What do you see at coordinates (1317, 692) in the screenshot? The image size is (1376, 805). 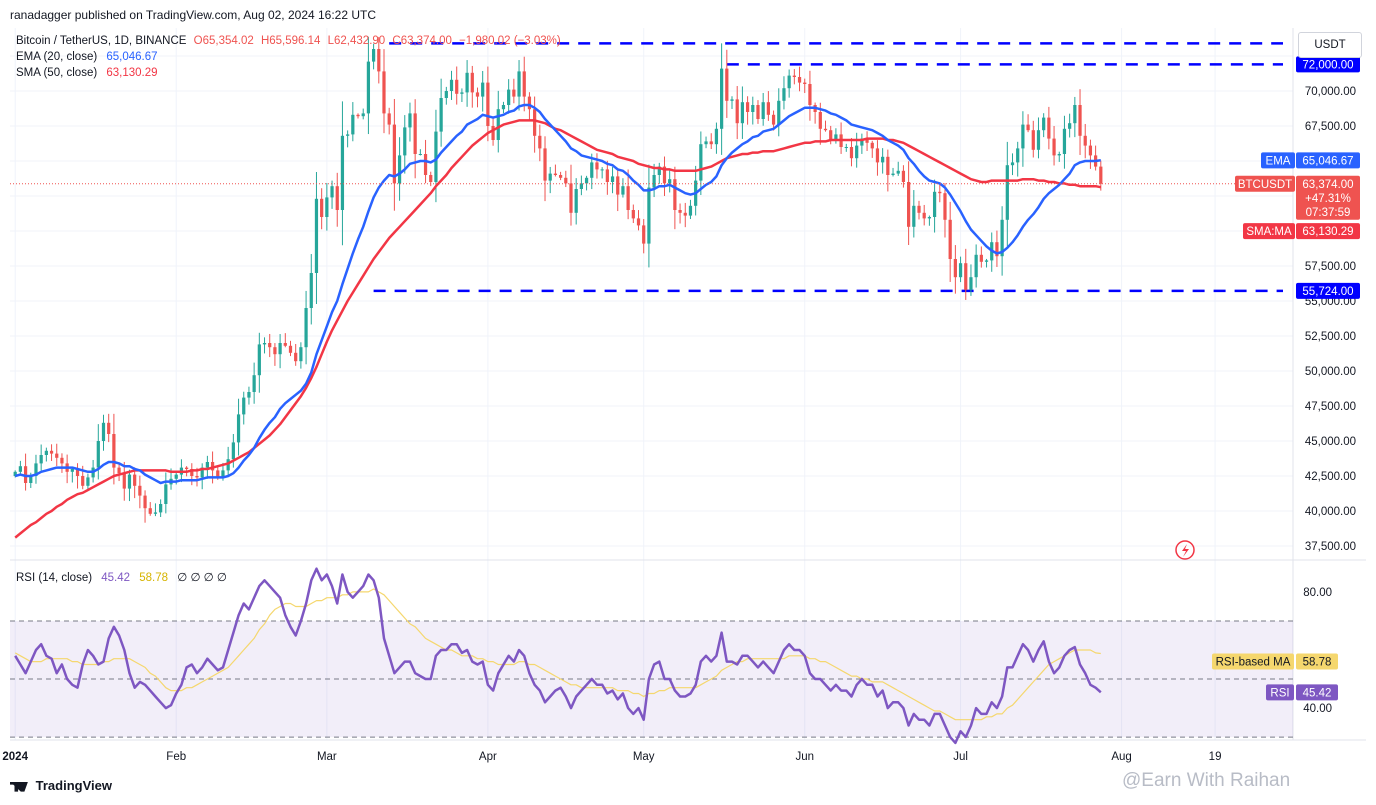 I see `rsi-value-bg` at bounding box center [1317, 692].